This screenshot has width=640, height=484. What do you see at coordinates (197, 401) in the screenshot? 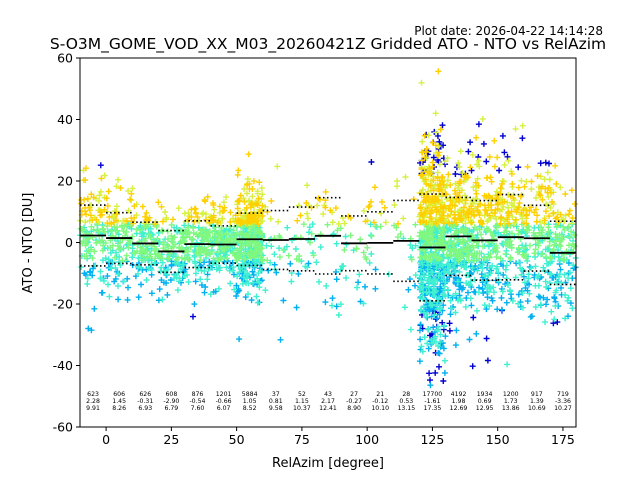
I see `bin-mean: -0.54` at bounding box center [197, 401].